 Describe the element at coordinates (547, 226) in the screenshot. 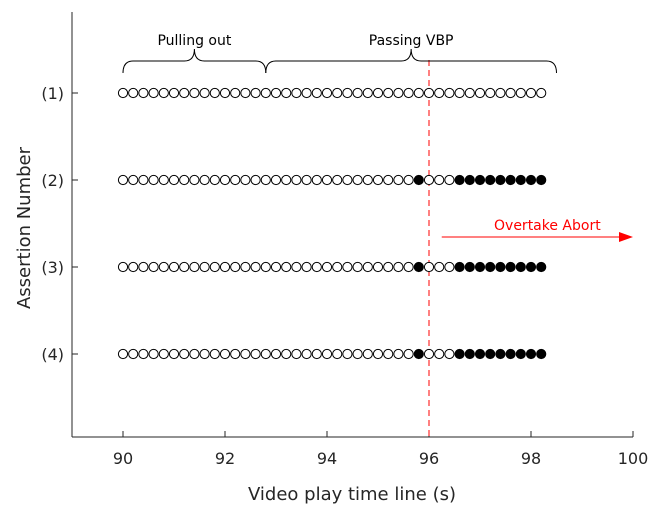

I see `overtake-abort-label: Overtake Abort` at that location.